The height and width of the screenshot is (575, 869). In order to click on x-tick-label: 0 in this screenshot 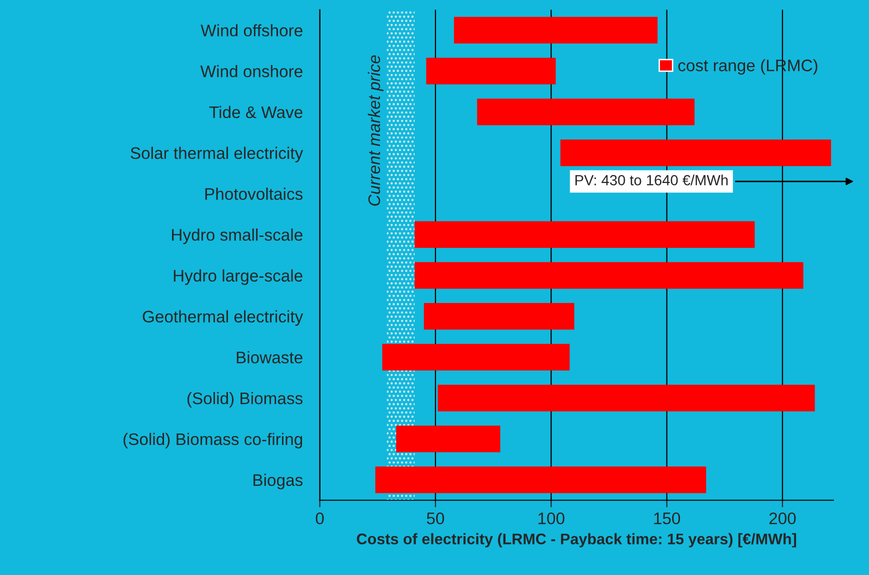, I will do `click(320, 518)`.